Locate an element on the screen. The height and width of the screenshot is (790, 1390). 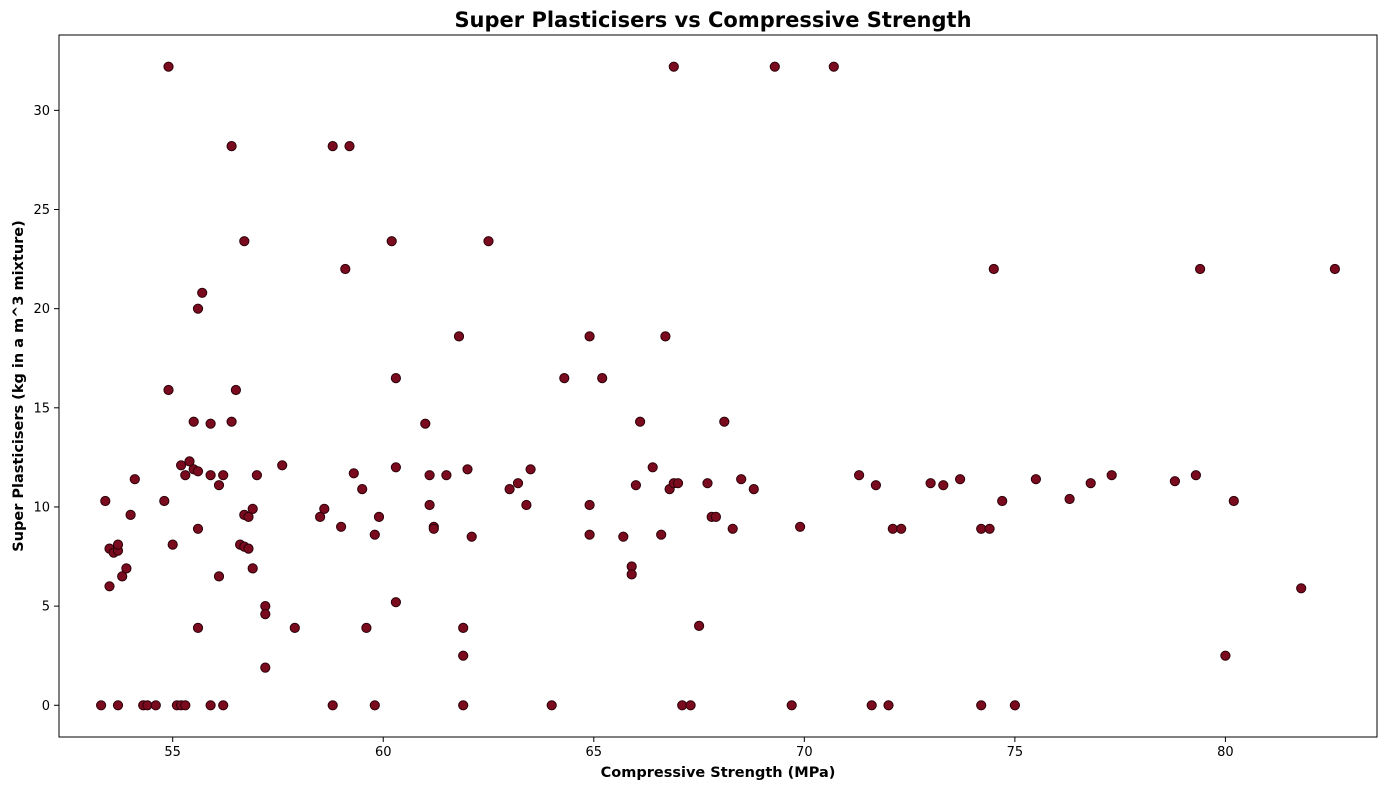
x-axis-label: Compressive Strength (MPa) is located at coordinates (718, 773).